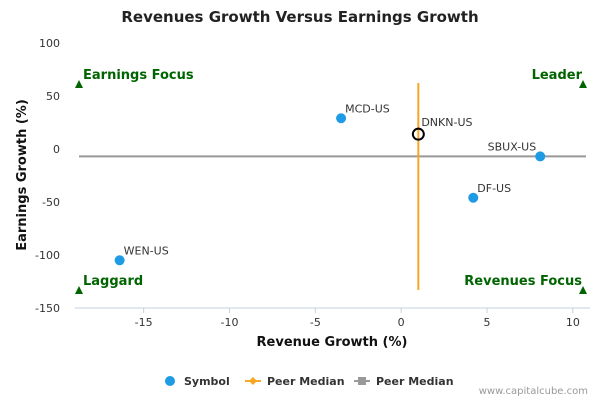 Image resolution: width=600 pixels, height=400 pixels. What do you see at coordinates (315, 322) in the screenshot?
I see `x-tick-label: -5` at bounding box center [315, 322].